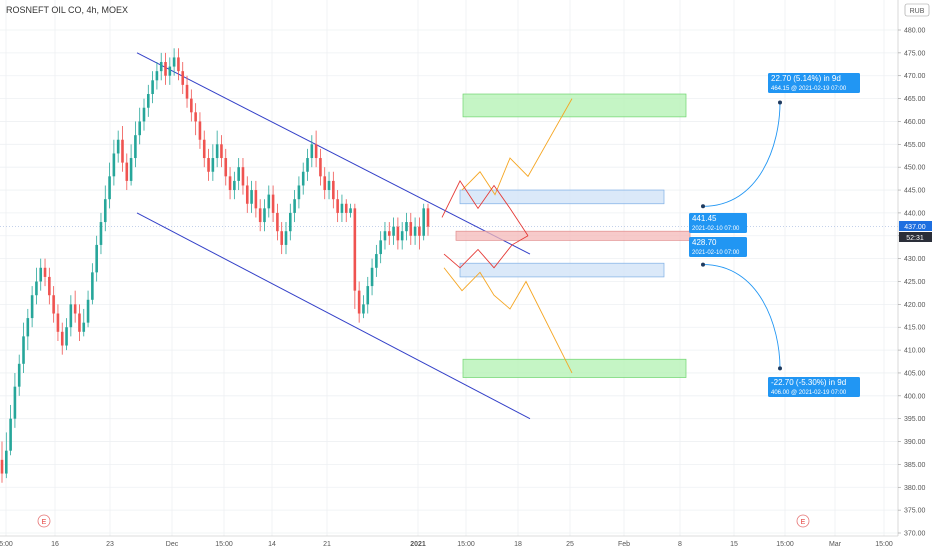 This screenshot has width=932, height=550. I want to click on x-tick-label: 23, so click(110, 544).